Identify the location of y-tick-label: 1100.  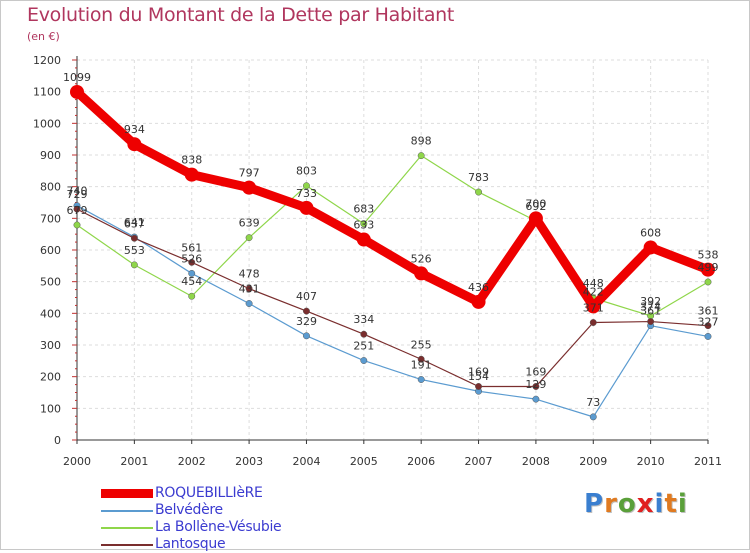
(47, 92).